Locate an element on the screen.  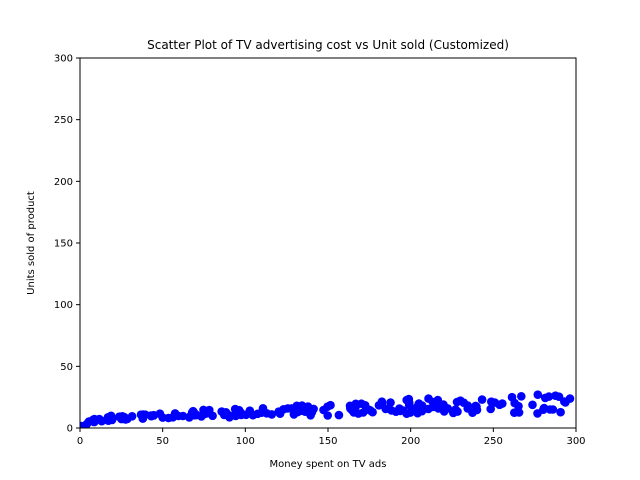
data-points is located at coordinates (327, 409).